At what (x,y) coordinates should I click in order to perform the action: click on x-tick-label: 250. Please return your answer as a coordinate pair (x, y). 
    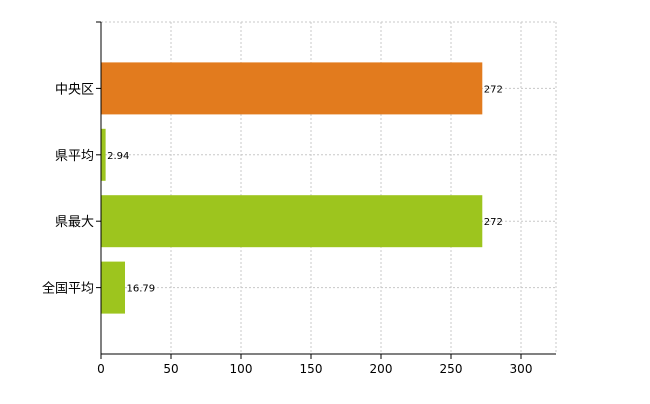
    Looking at the image, I should click on (451, 369).